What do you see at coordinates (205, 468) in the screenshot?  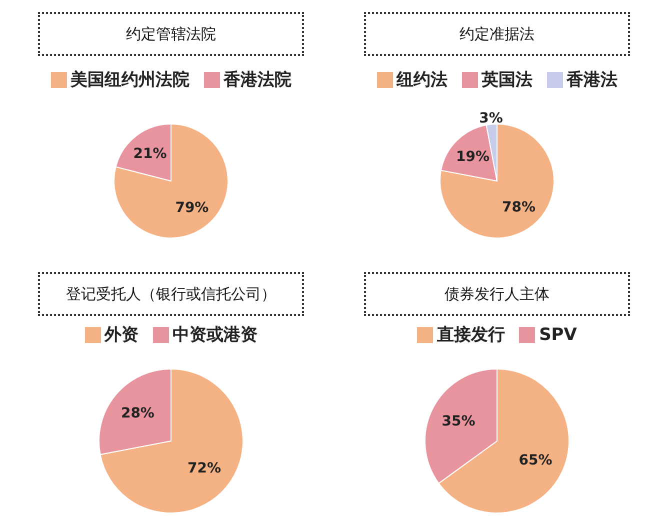 I see `data-label: 72%` at bounding box center [205, 468].